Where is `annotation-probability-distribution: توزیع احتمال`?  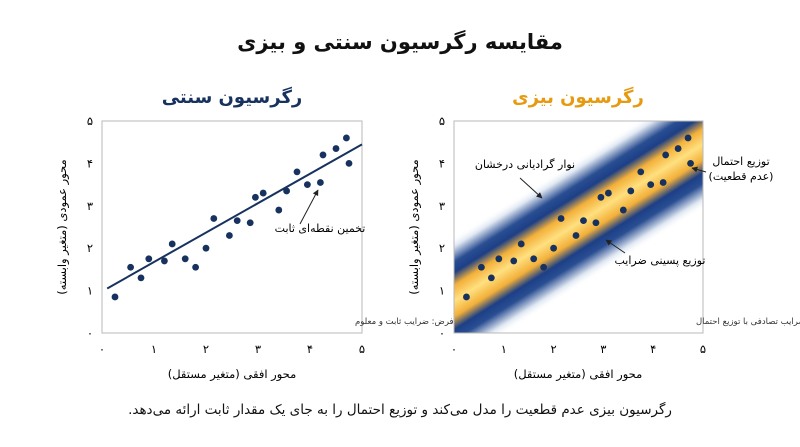 annotation-probability-distribution: توزیع احتمال is located at coordinates (740, 161).